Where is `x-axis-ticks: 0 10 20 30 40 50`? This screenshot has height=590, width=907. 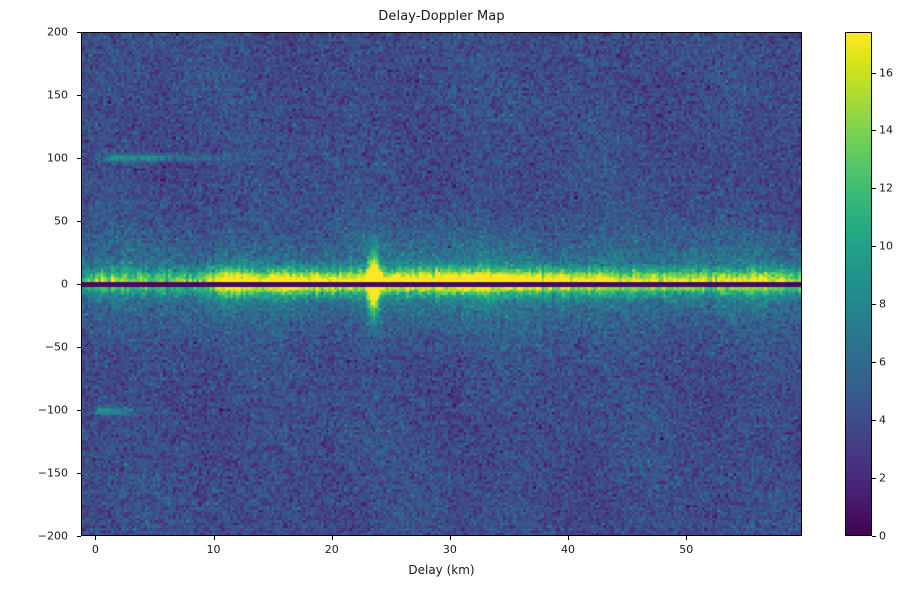
x-axis-ticks: 0 10 20 30 40 50 is located at coordinates (441, 553).